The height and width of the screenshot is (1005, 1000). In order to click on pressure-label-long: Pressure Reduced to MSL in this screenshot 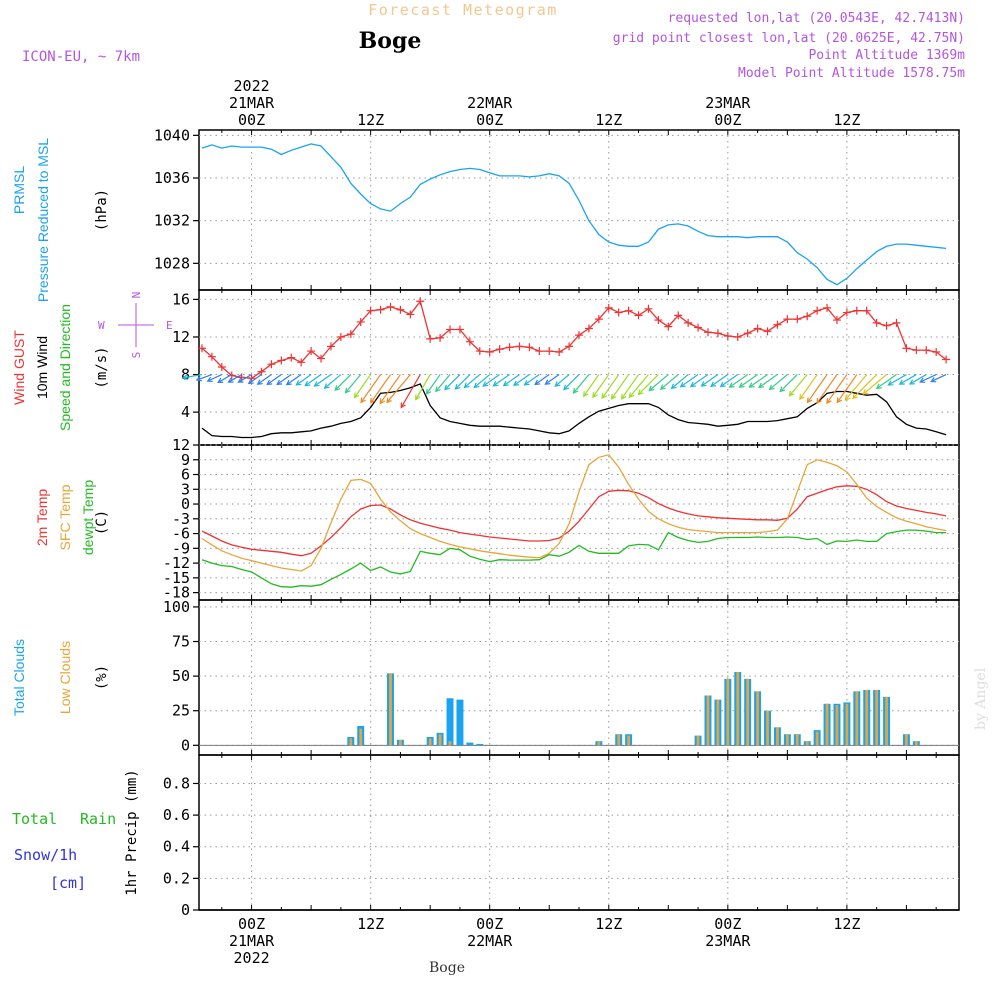, I will do `click(43, 220)`.